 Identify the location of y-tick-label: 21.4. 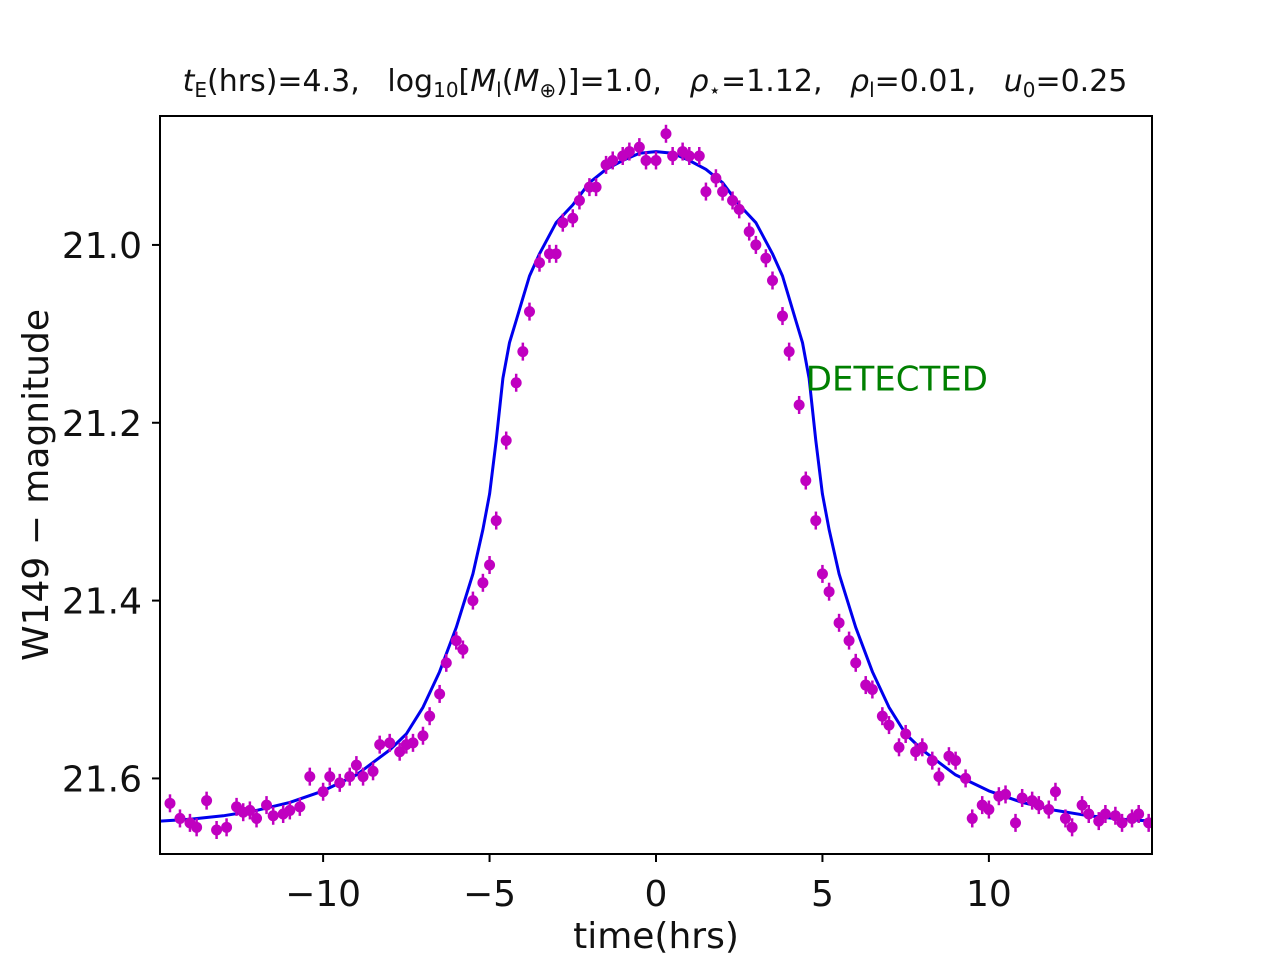
(102, 602).